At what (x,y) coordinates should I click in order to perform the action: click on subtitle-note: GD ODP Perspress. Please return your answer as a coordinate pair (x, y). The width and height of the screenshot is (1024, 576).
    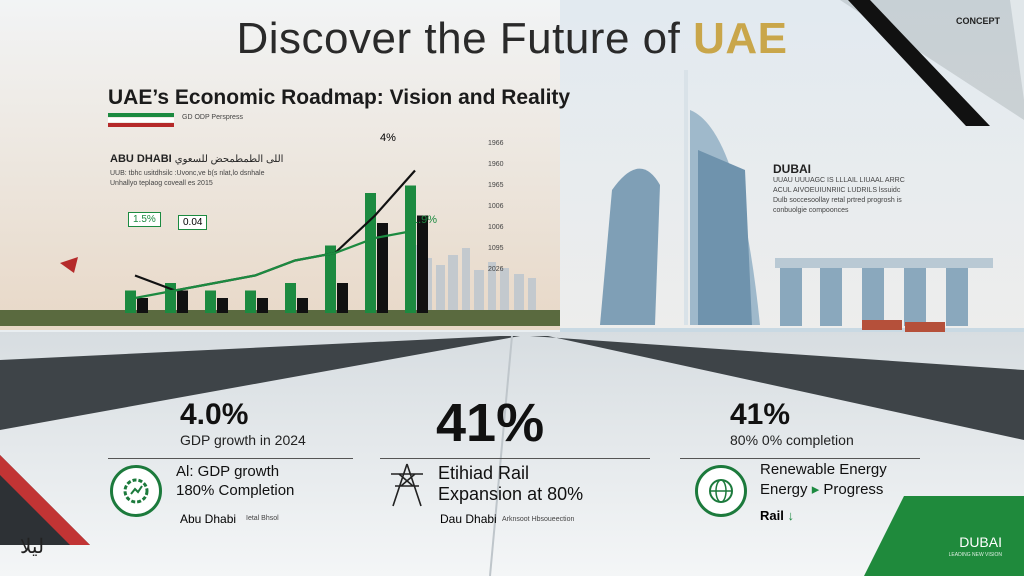
    Looking at the image, I should click on (212, 117).